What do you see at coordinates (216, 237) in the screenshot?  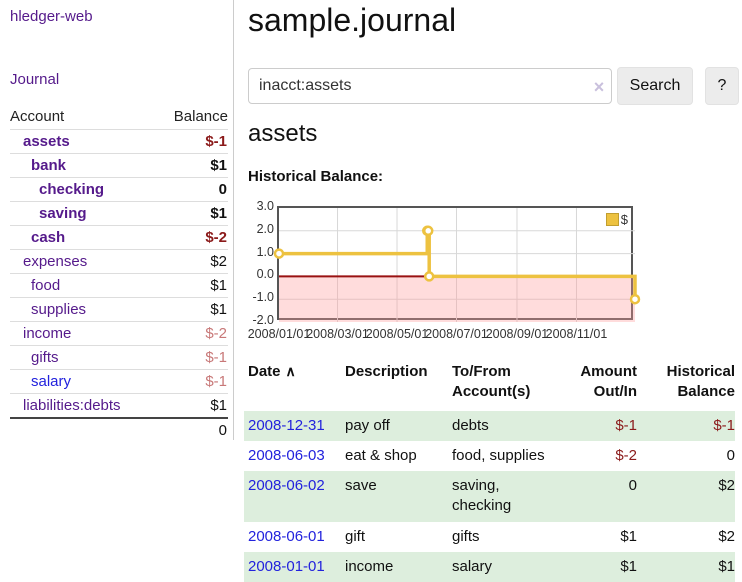 I see `account-balance: $-2` at bounding box center [216, 237].